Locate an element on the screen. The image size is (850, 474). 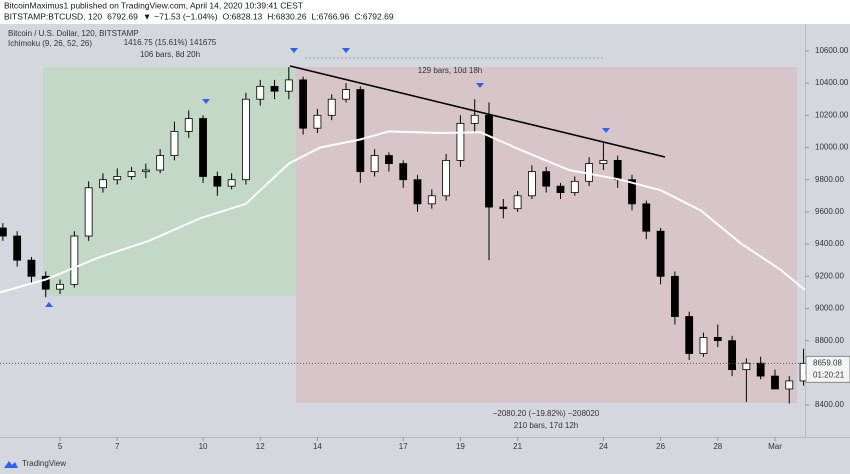
symbol-field: 6792.69 is located at coordinates (122, 16).